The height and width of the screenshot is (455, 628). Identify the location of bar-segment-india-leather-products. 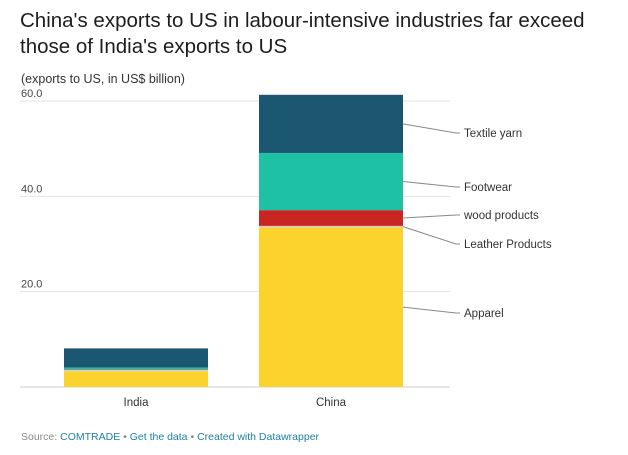
(136, 370).